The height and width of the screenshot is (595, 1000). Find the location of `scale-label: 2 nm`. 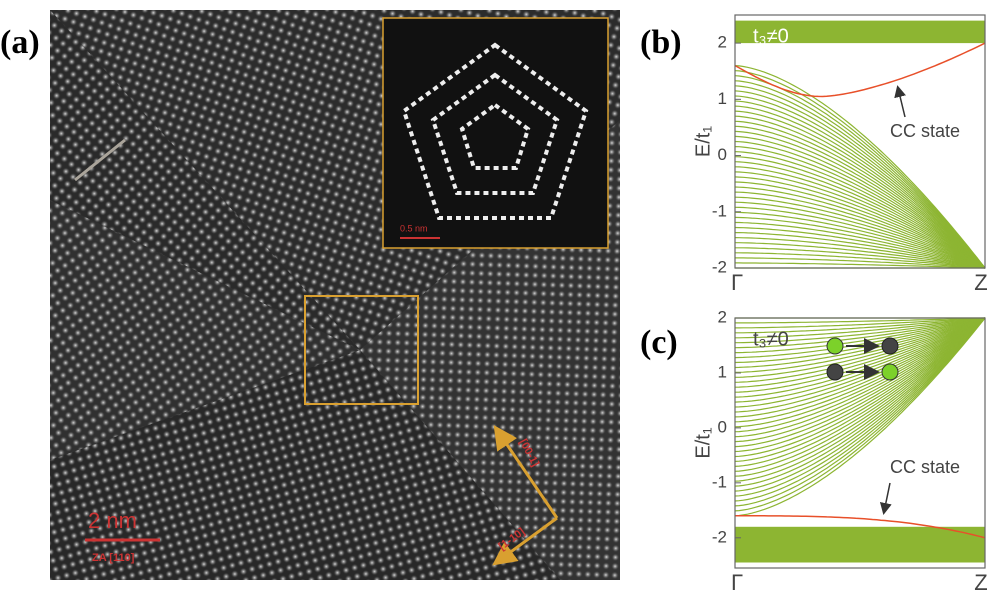

scale-label: 2 nm is located at coordinates (112, 520).